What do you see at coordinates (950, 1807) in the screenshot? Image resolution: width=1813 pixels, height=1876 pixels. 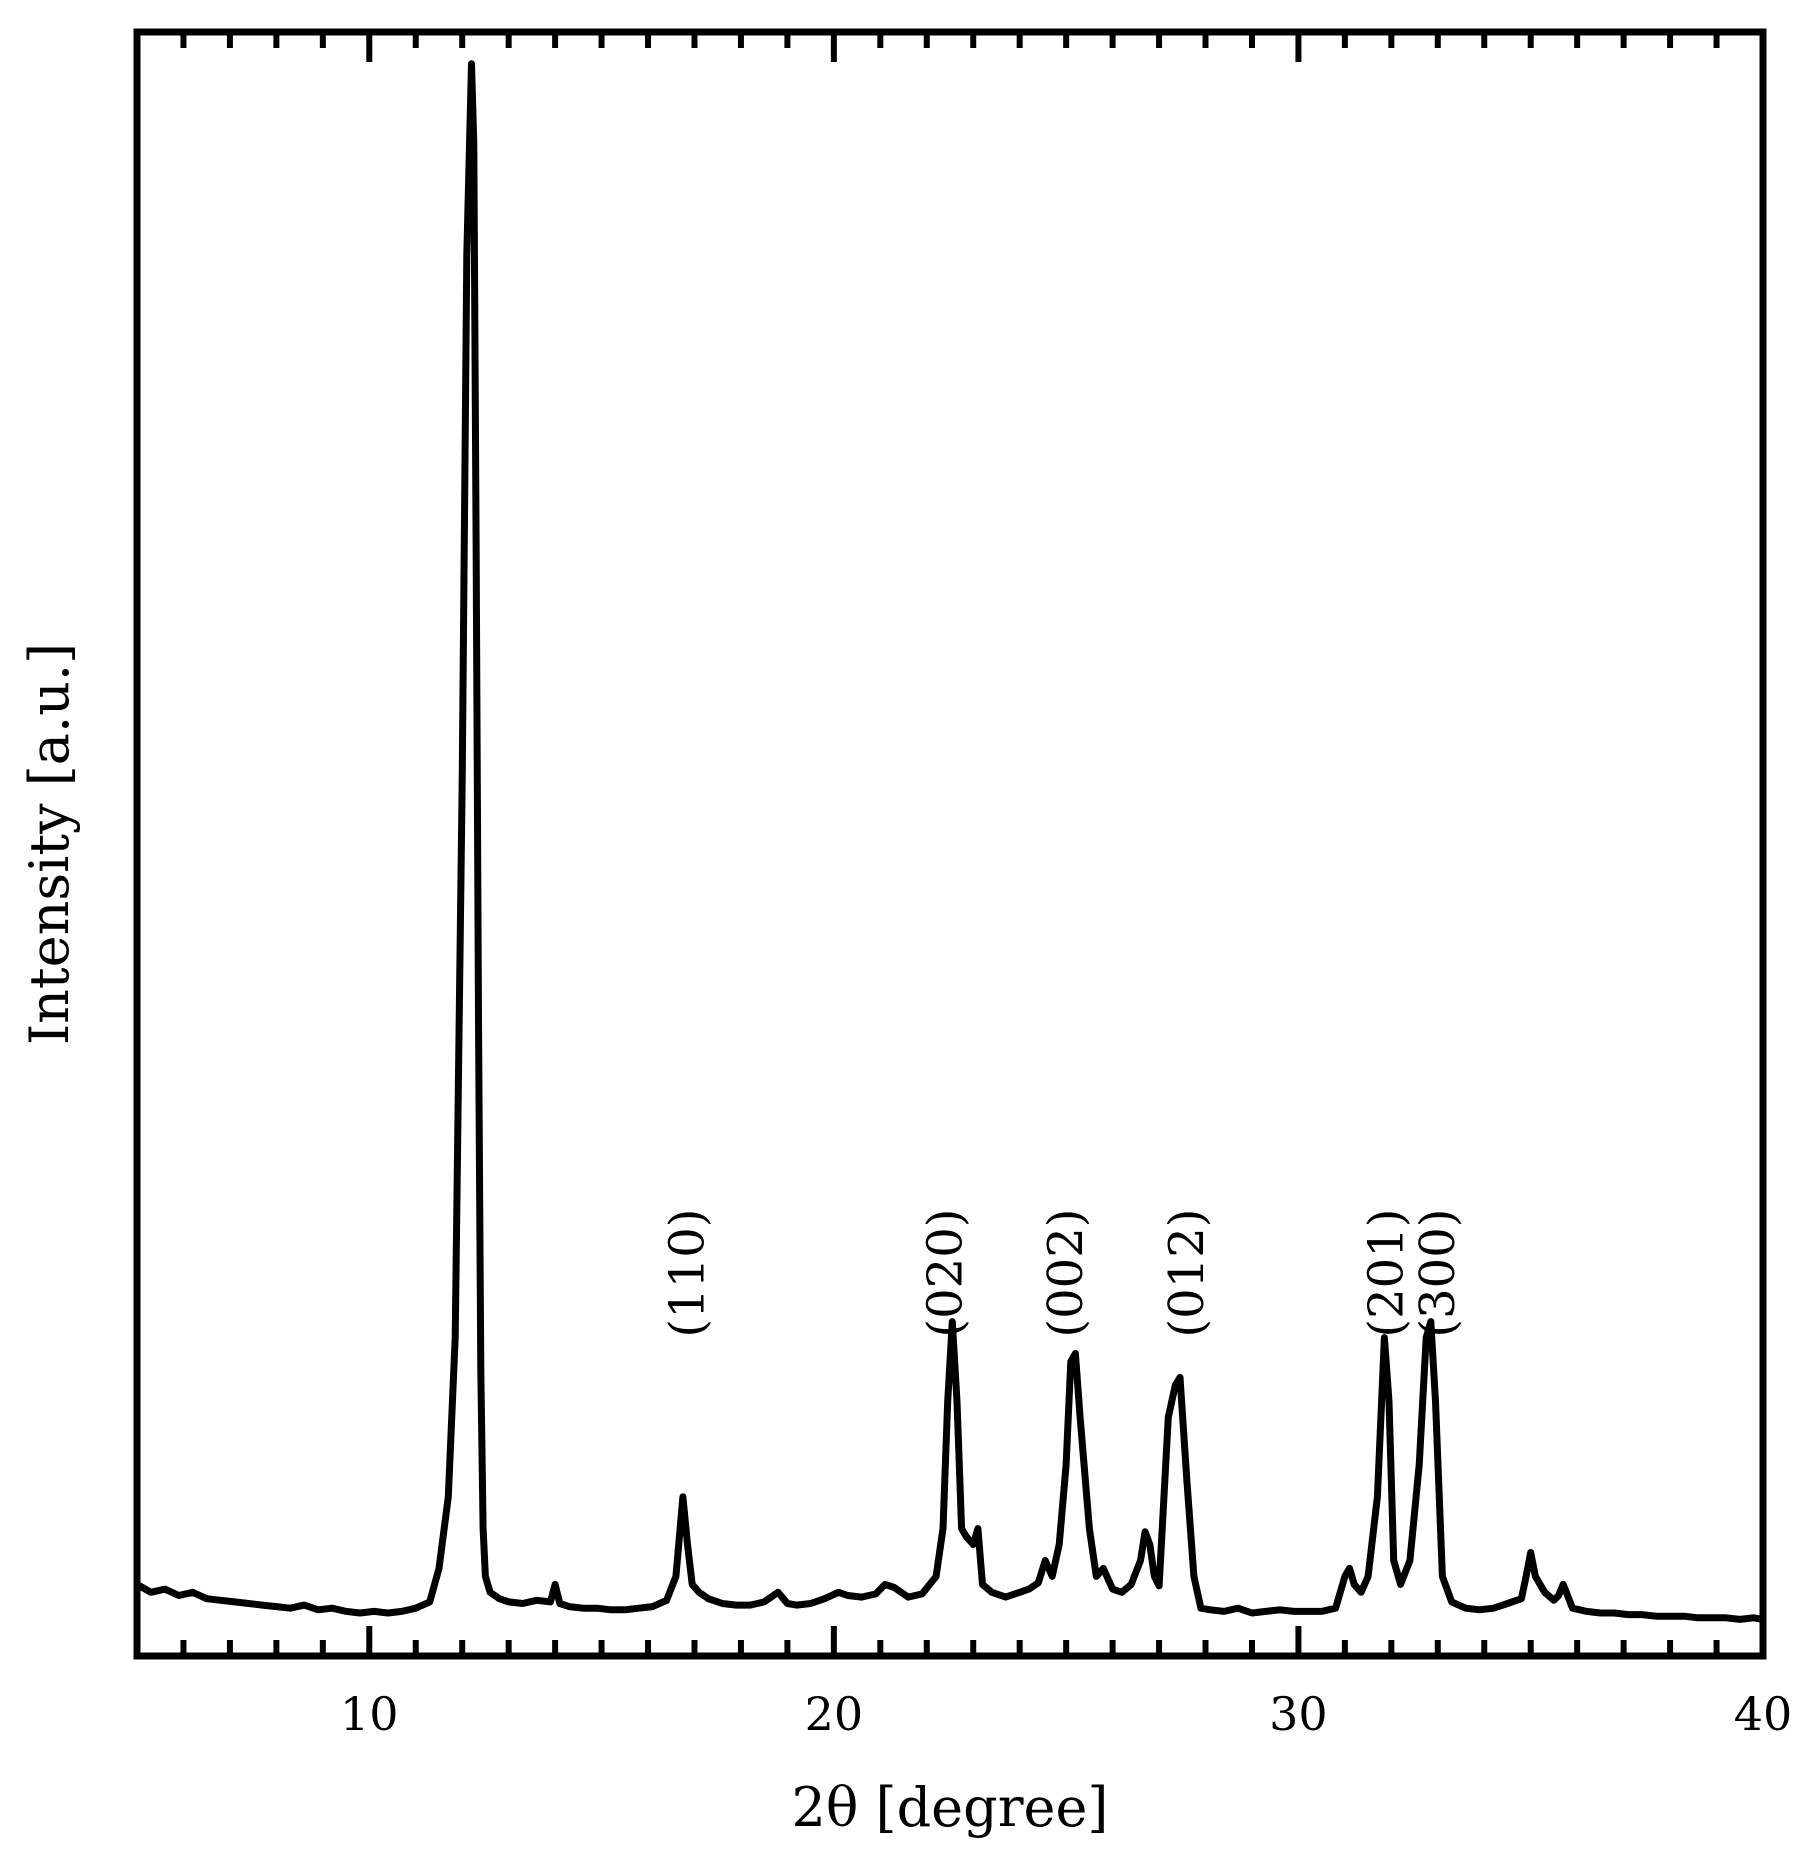 I see `x-axis-title: 2θ [degree]` at bounding box center [950, 1807].